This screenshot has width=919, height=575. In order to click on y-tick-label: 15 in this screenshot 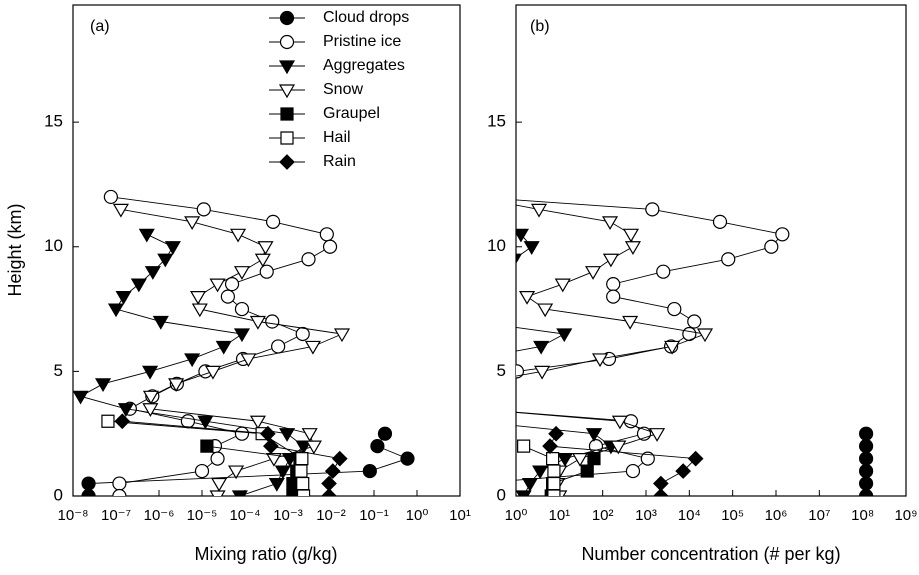, I will do `click(496, 121)`.